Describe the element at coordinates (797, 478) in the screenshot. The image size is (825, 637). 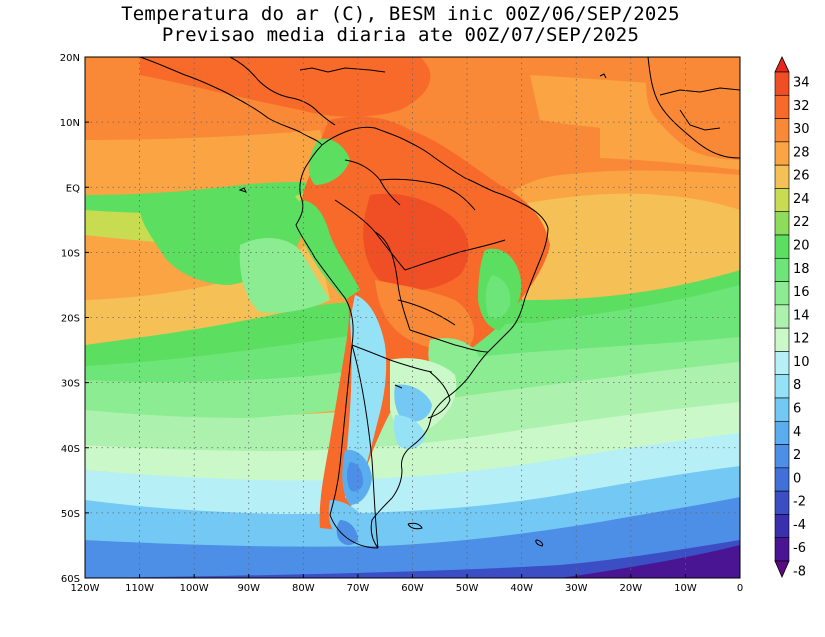
I see `colorbar-label: 0` at that location.